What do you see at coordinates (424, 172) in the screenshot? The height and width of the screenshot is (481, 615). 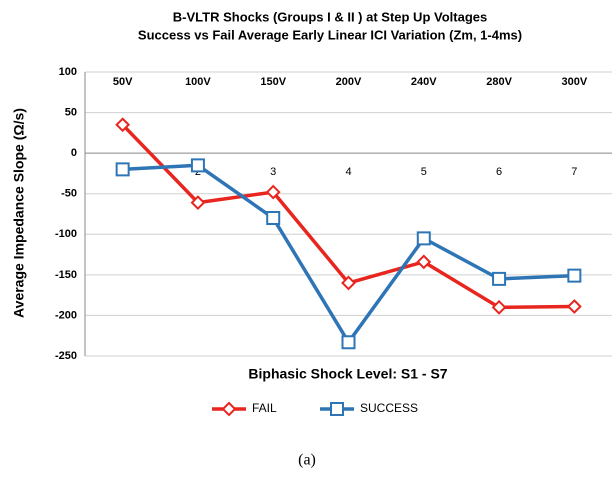 I see `x-tick-label: 5` at bounding box center [424, 172].